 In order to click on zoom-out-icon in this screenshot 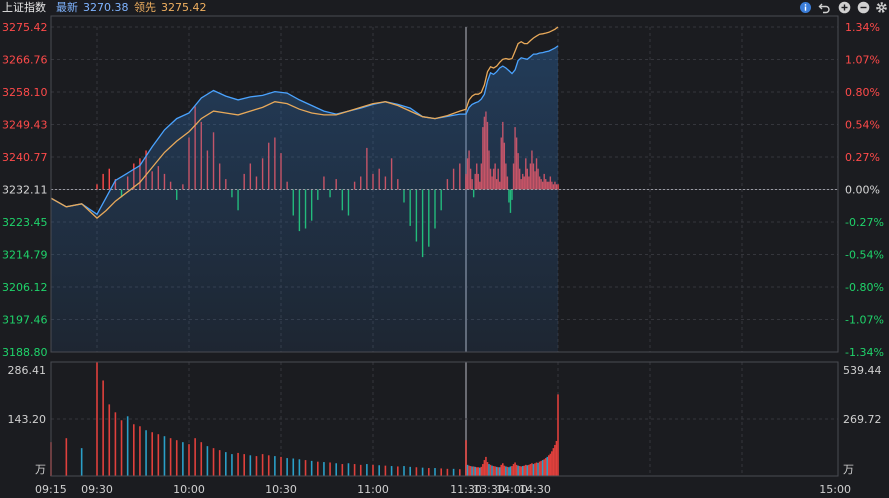, I will do `click(863, 7)`.